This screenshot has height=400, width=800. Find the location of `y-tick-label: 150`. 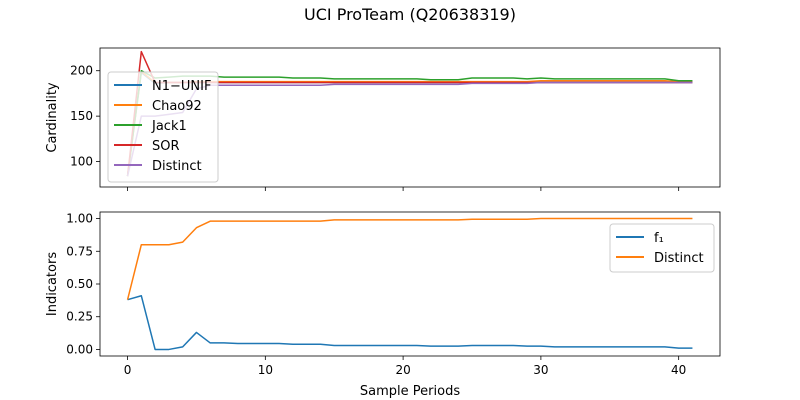

y-tick-label: 150 is located at coordinates (81, 116).